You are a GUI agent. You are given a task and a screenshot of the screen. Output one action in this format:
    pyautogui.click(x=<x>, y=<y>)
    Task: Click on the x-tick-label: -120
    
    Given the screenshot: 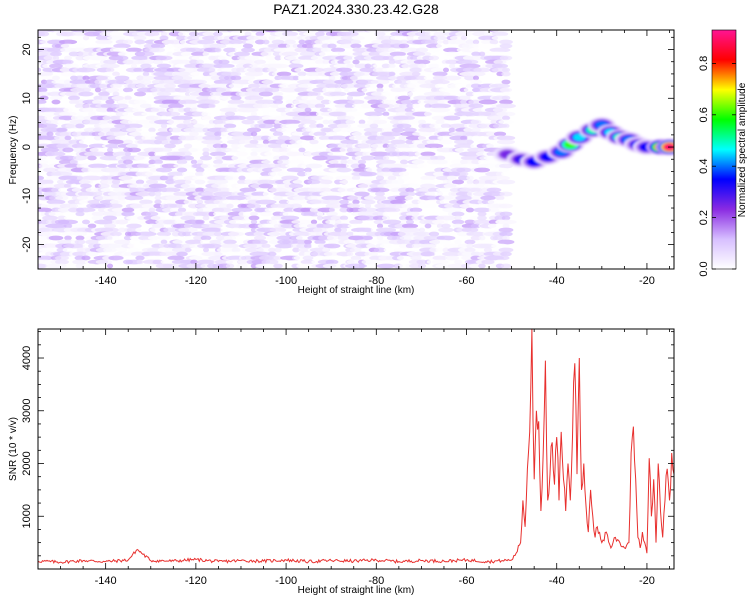 What is the action you would take?
    pyautogui.click(x=196, y=581)
    